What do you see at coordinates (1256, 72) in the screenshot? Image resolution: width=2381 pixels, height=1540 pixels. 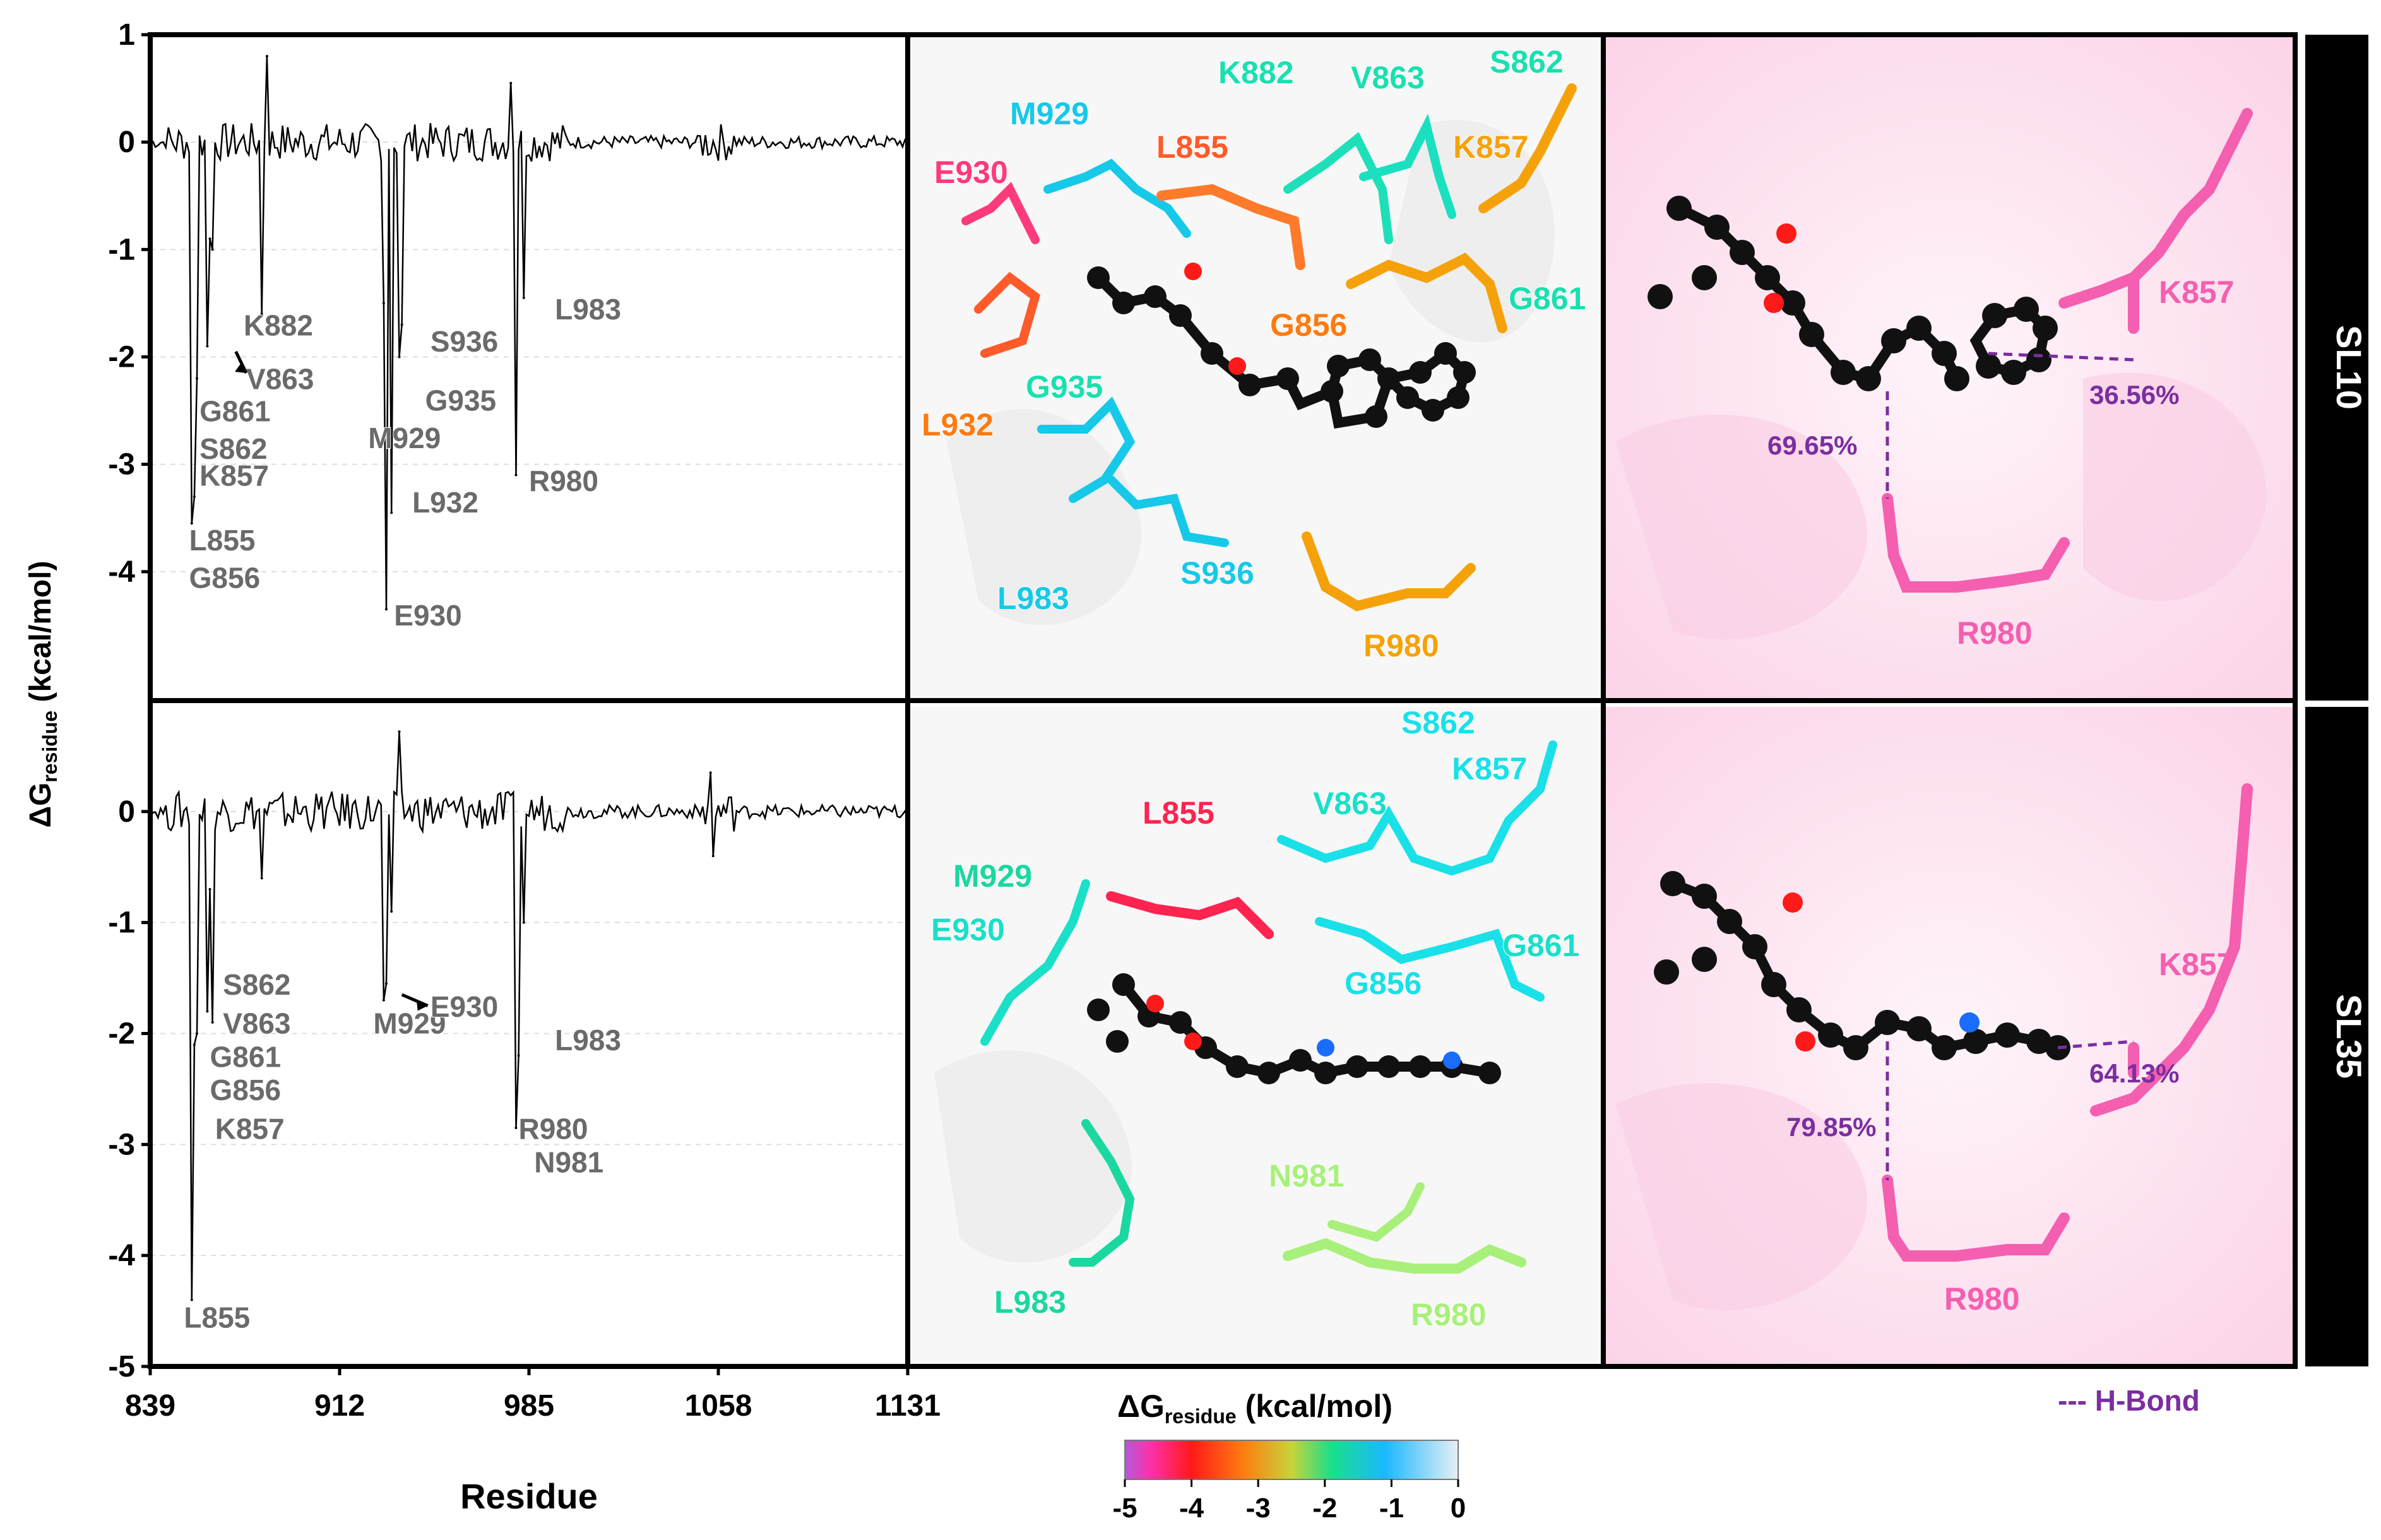 I see `struct-label: K882` at bounding box center [1256, 72].